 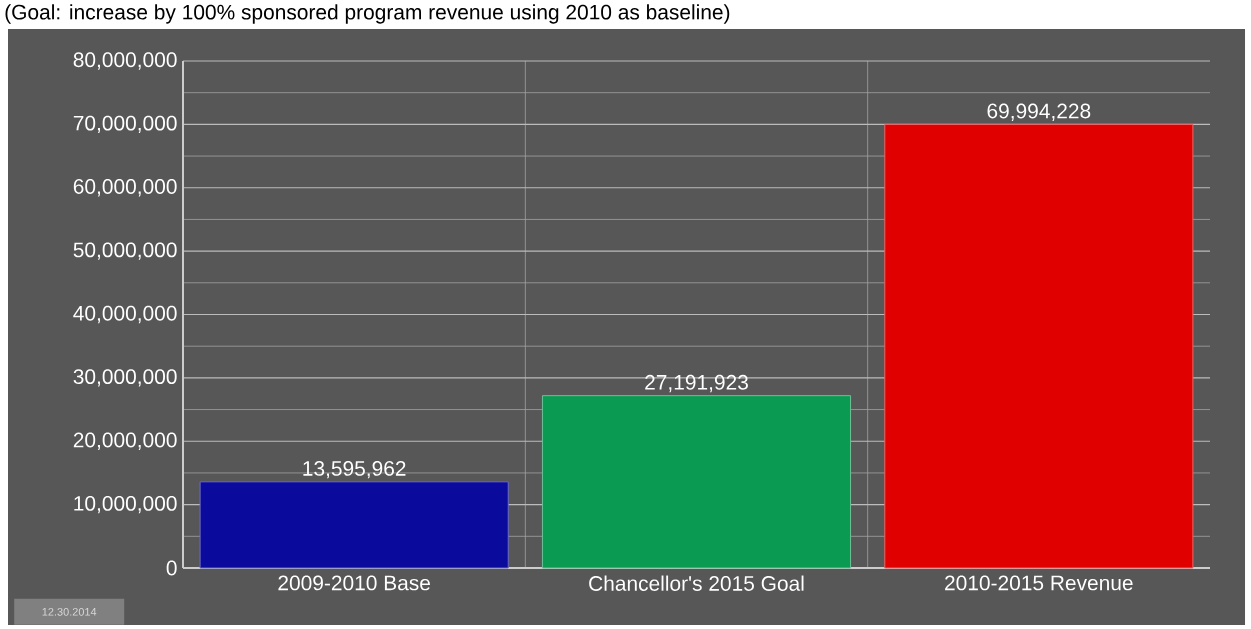 What do you see at coordinates (696, 383) in the screenshot?
I see `data-label: 27,191,923` at bounding box center [696, 383].